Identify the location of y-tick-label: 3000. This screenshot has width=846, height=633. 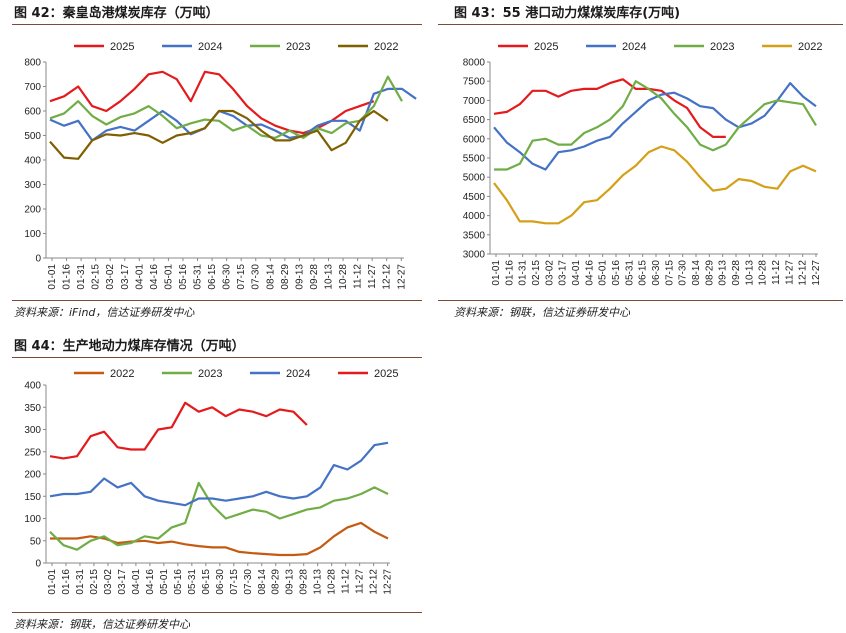
(474, 255).